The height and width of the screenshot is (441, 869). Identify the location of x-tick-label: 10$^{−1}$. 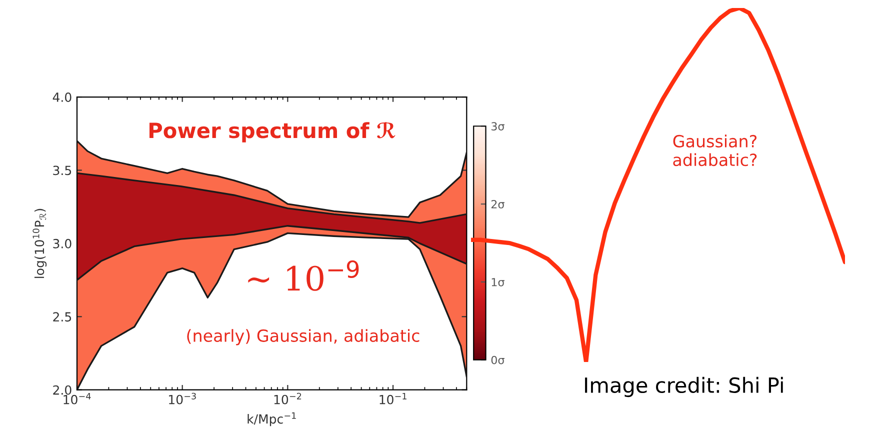
(393, 398).